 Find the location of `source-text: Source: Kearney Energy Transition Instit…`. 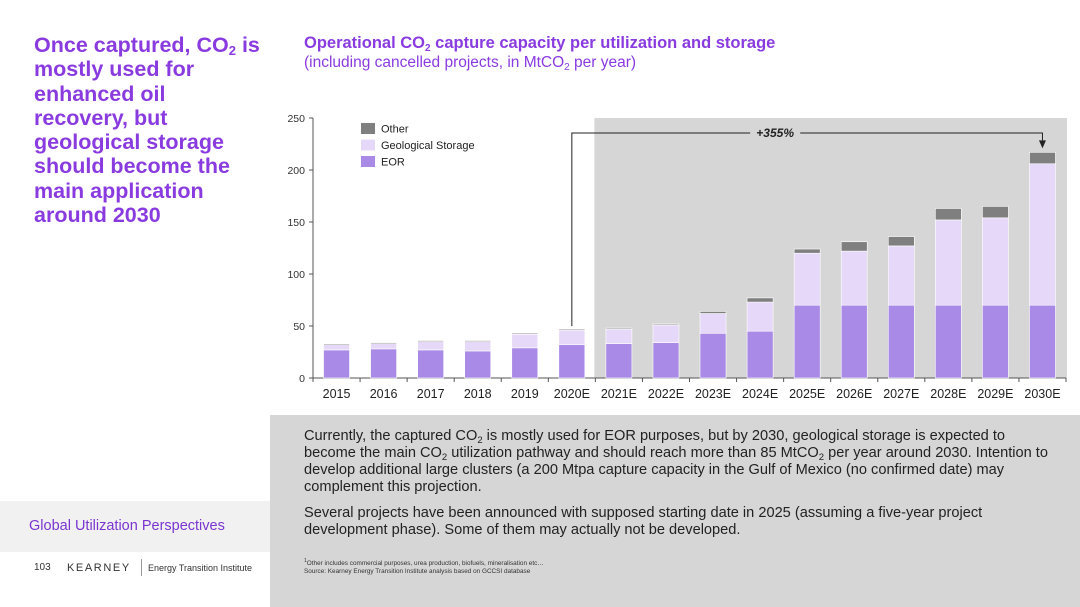

source-text: Source: Kearney Energy Transition Instit… is located at coordinates (424, 572).